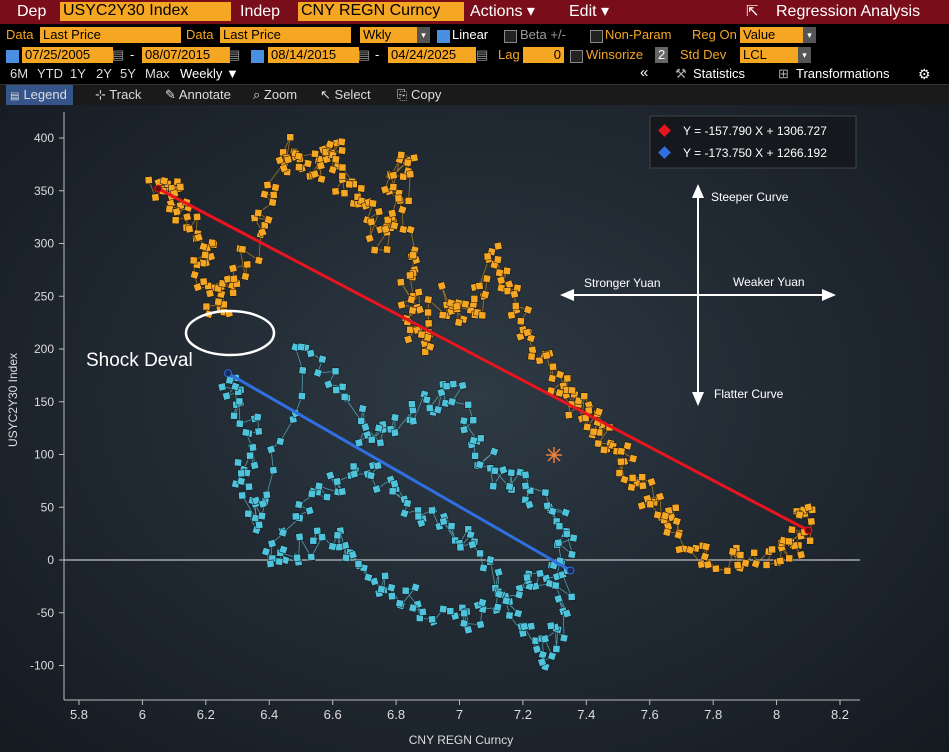 The width and height of the screenshot is (949, 752). Describe the element at coordinates (443, 36) in the screenshot. I see `linear-checkbox` at that location.